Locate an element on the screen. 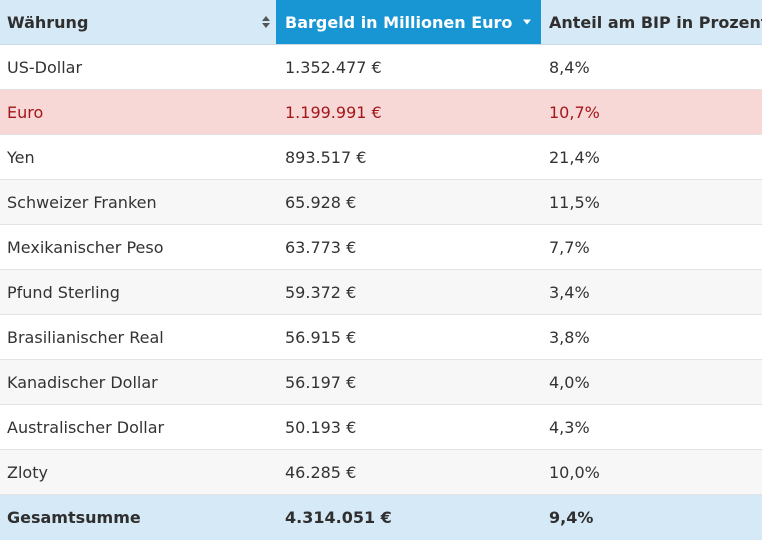 The height and width of the screenshot is (540, 762). sort-both-icon is located at coordinates (266, 22).